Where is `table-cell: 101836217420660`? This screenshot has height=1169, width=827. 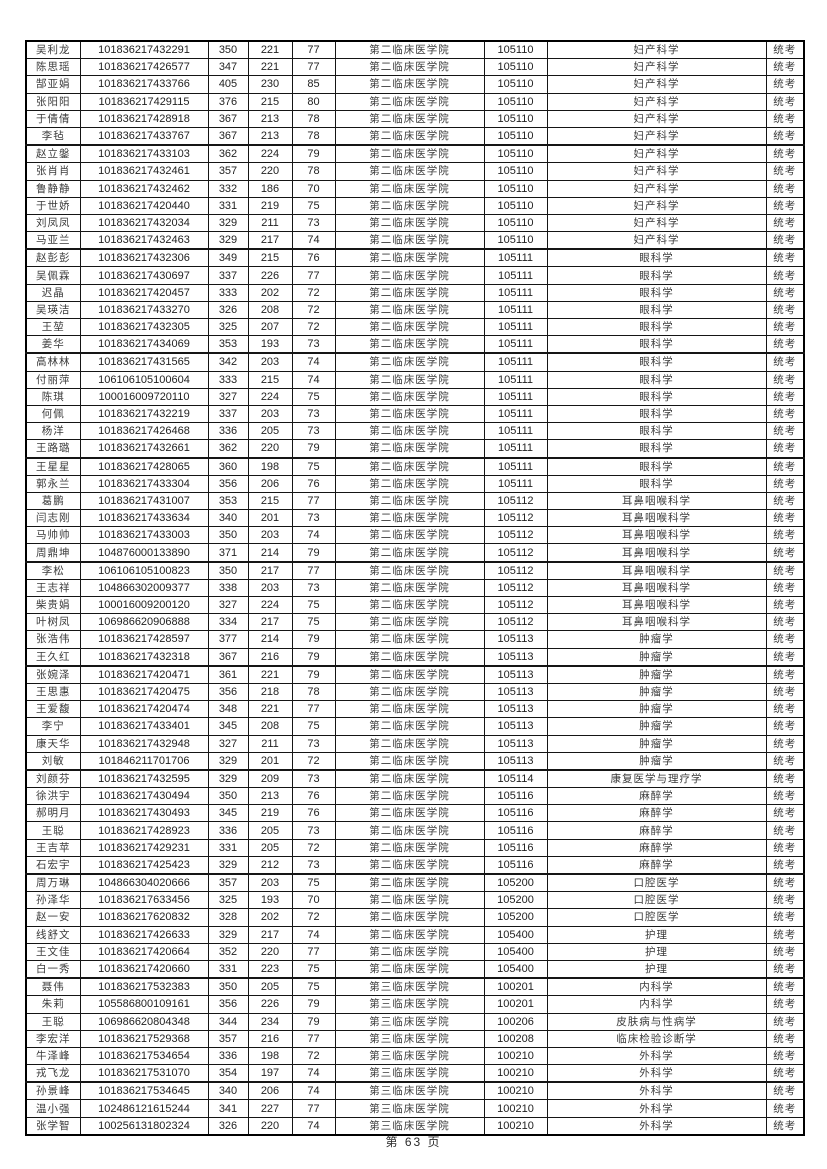 table-cell: 101836217420660 is located at coordinates (144, 969).